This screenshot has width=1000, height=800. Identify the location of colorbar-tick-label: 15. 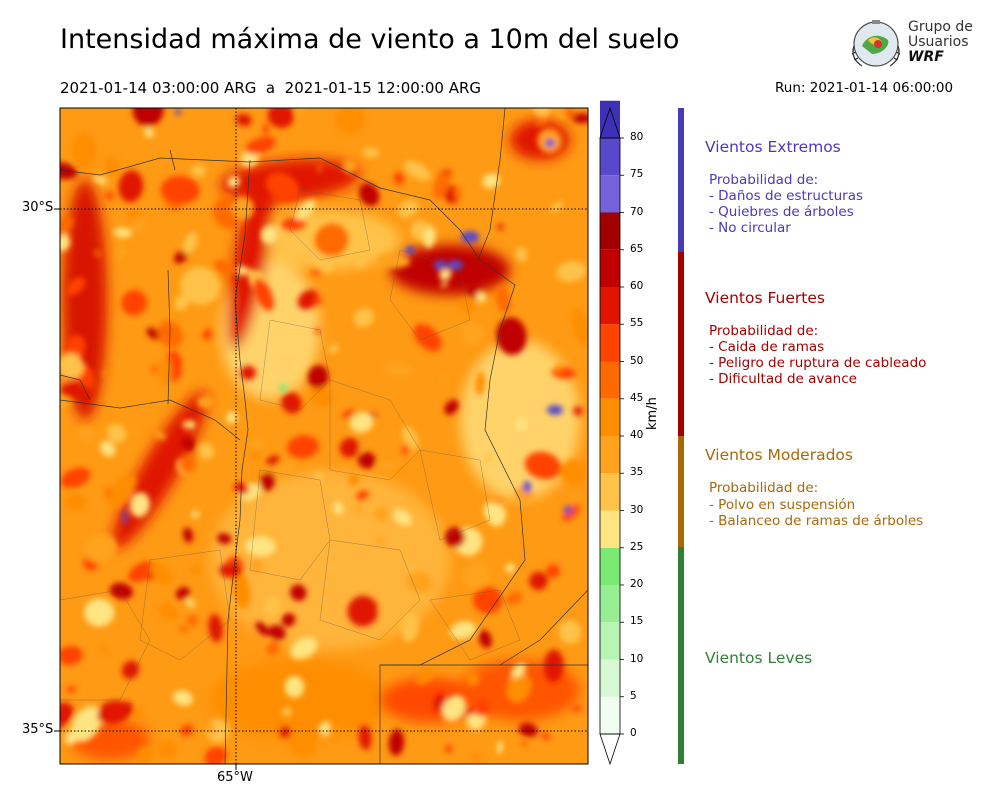
(637, 621).